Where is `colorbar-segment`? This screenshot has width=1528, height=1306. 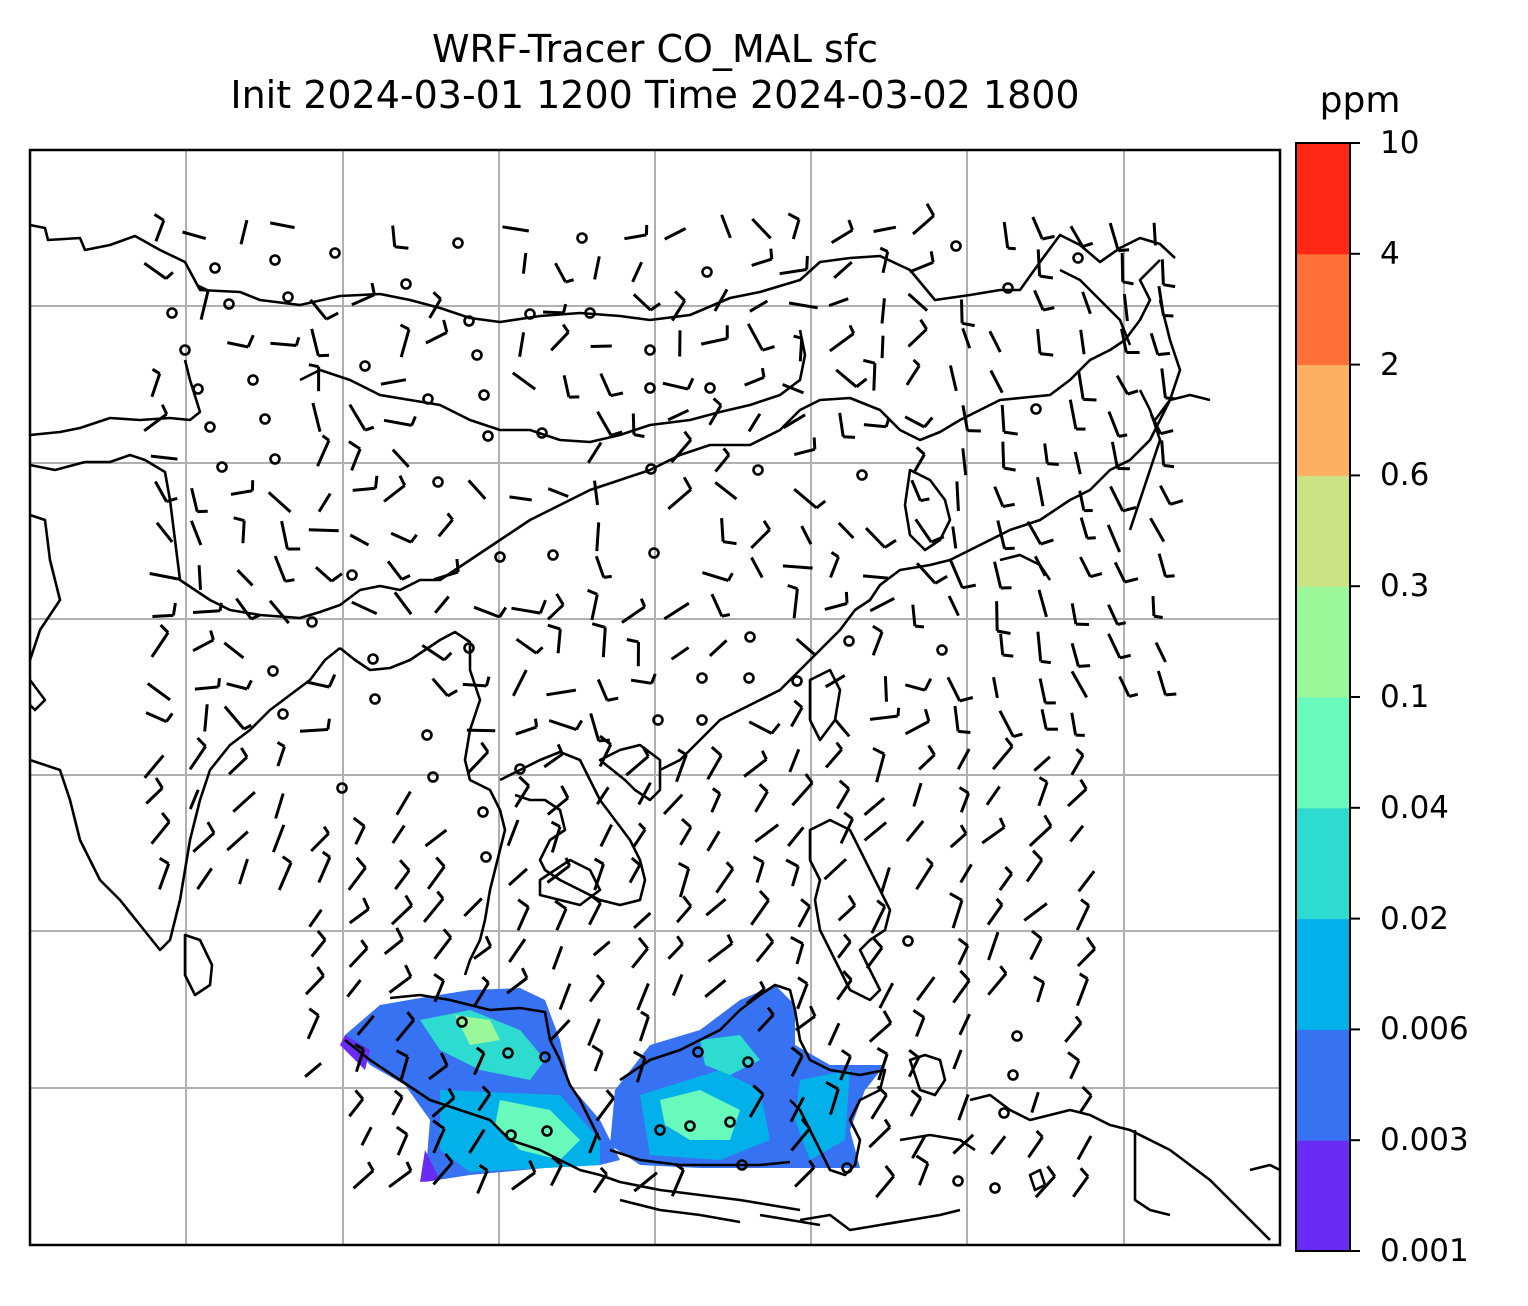 colorbar-segment is located at coordinates (1323, 1085).